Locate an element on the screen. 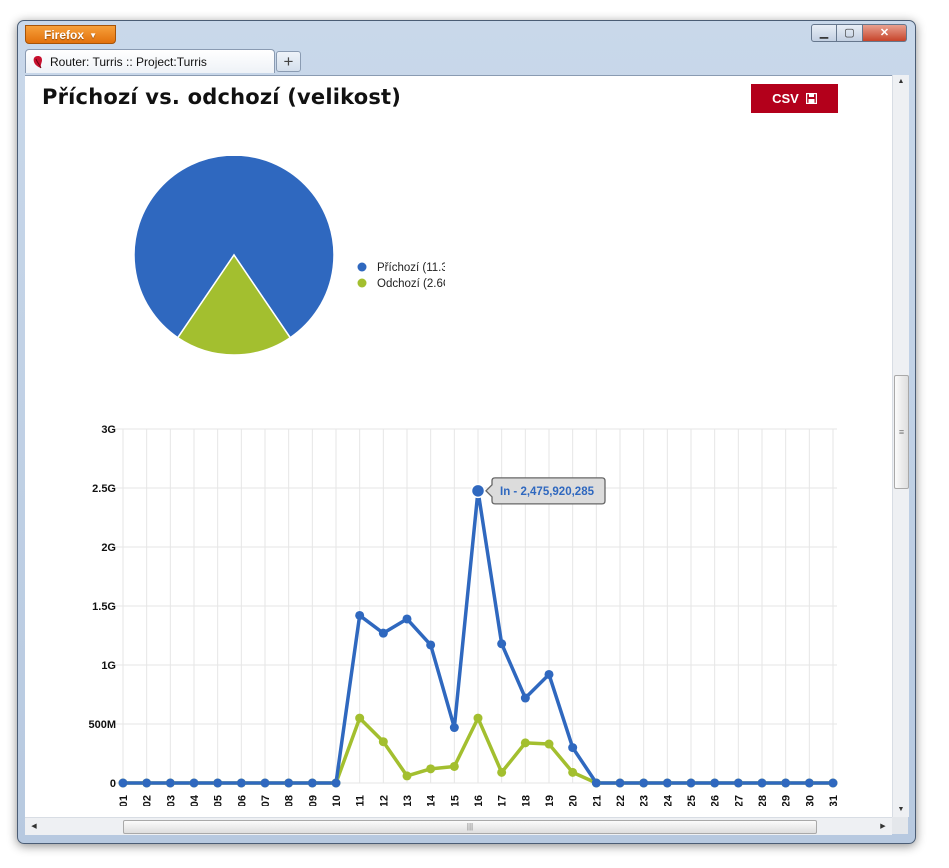  x-tick-label: 11 is located at coordinates (361, 800).